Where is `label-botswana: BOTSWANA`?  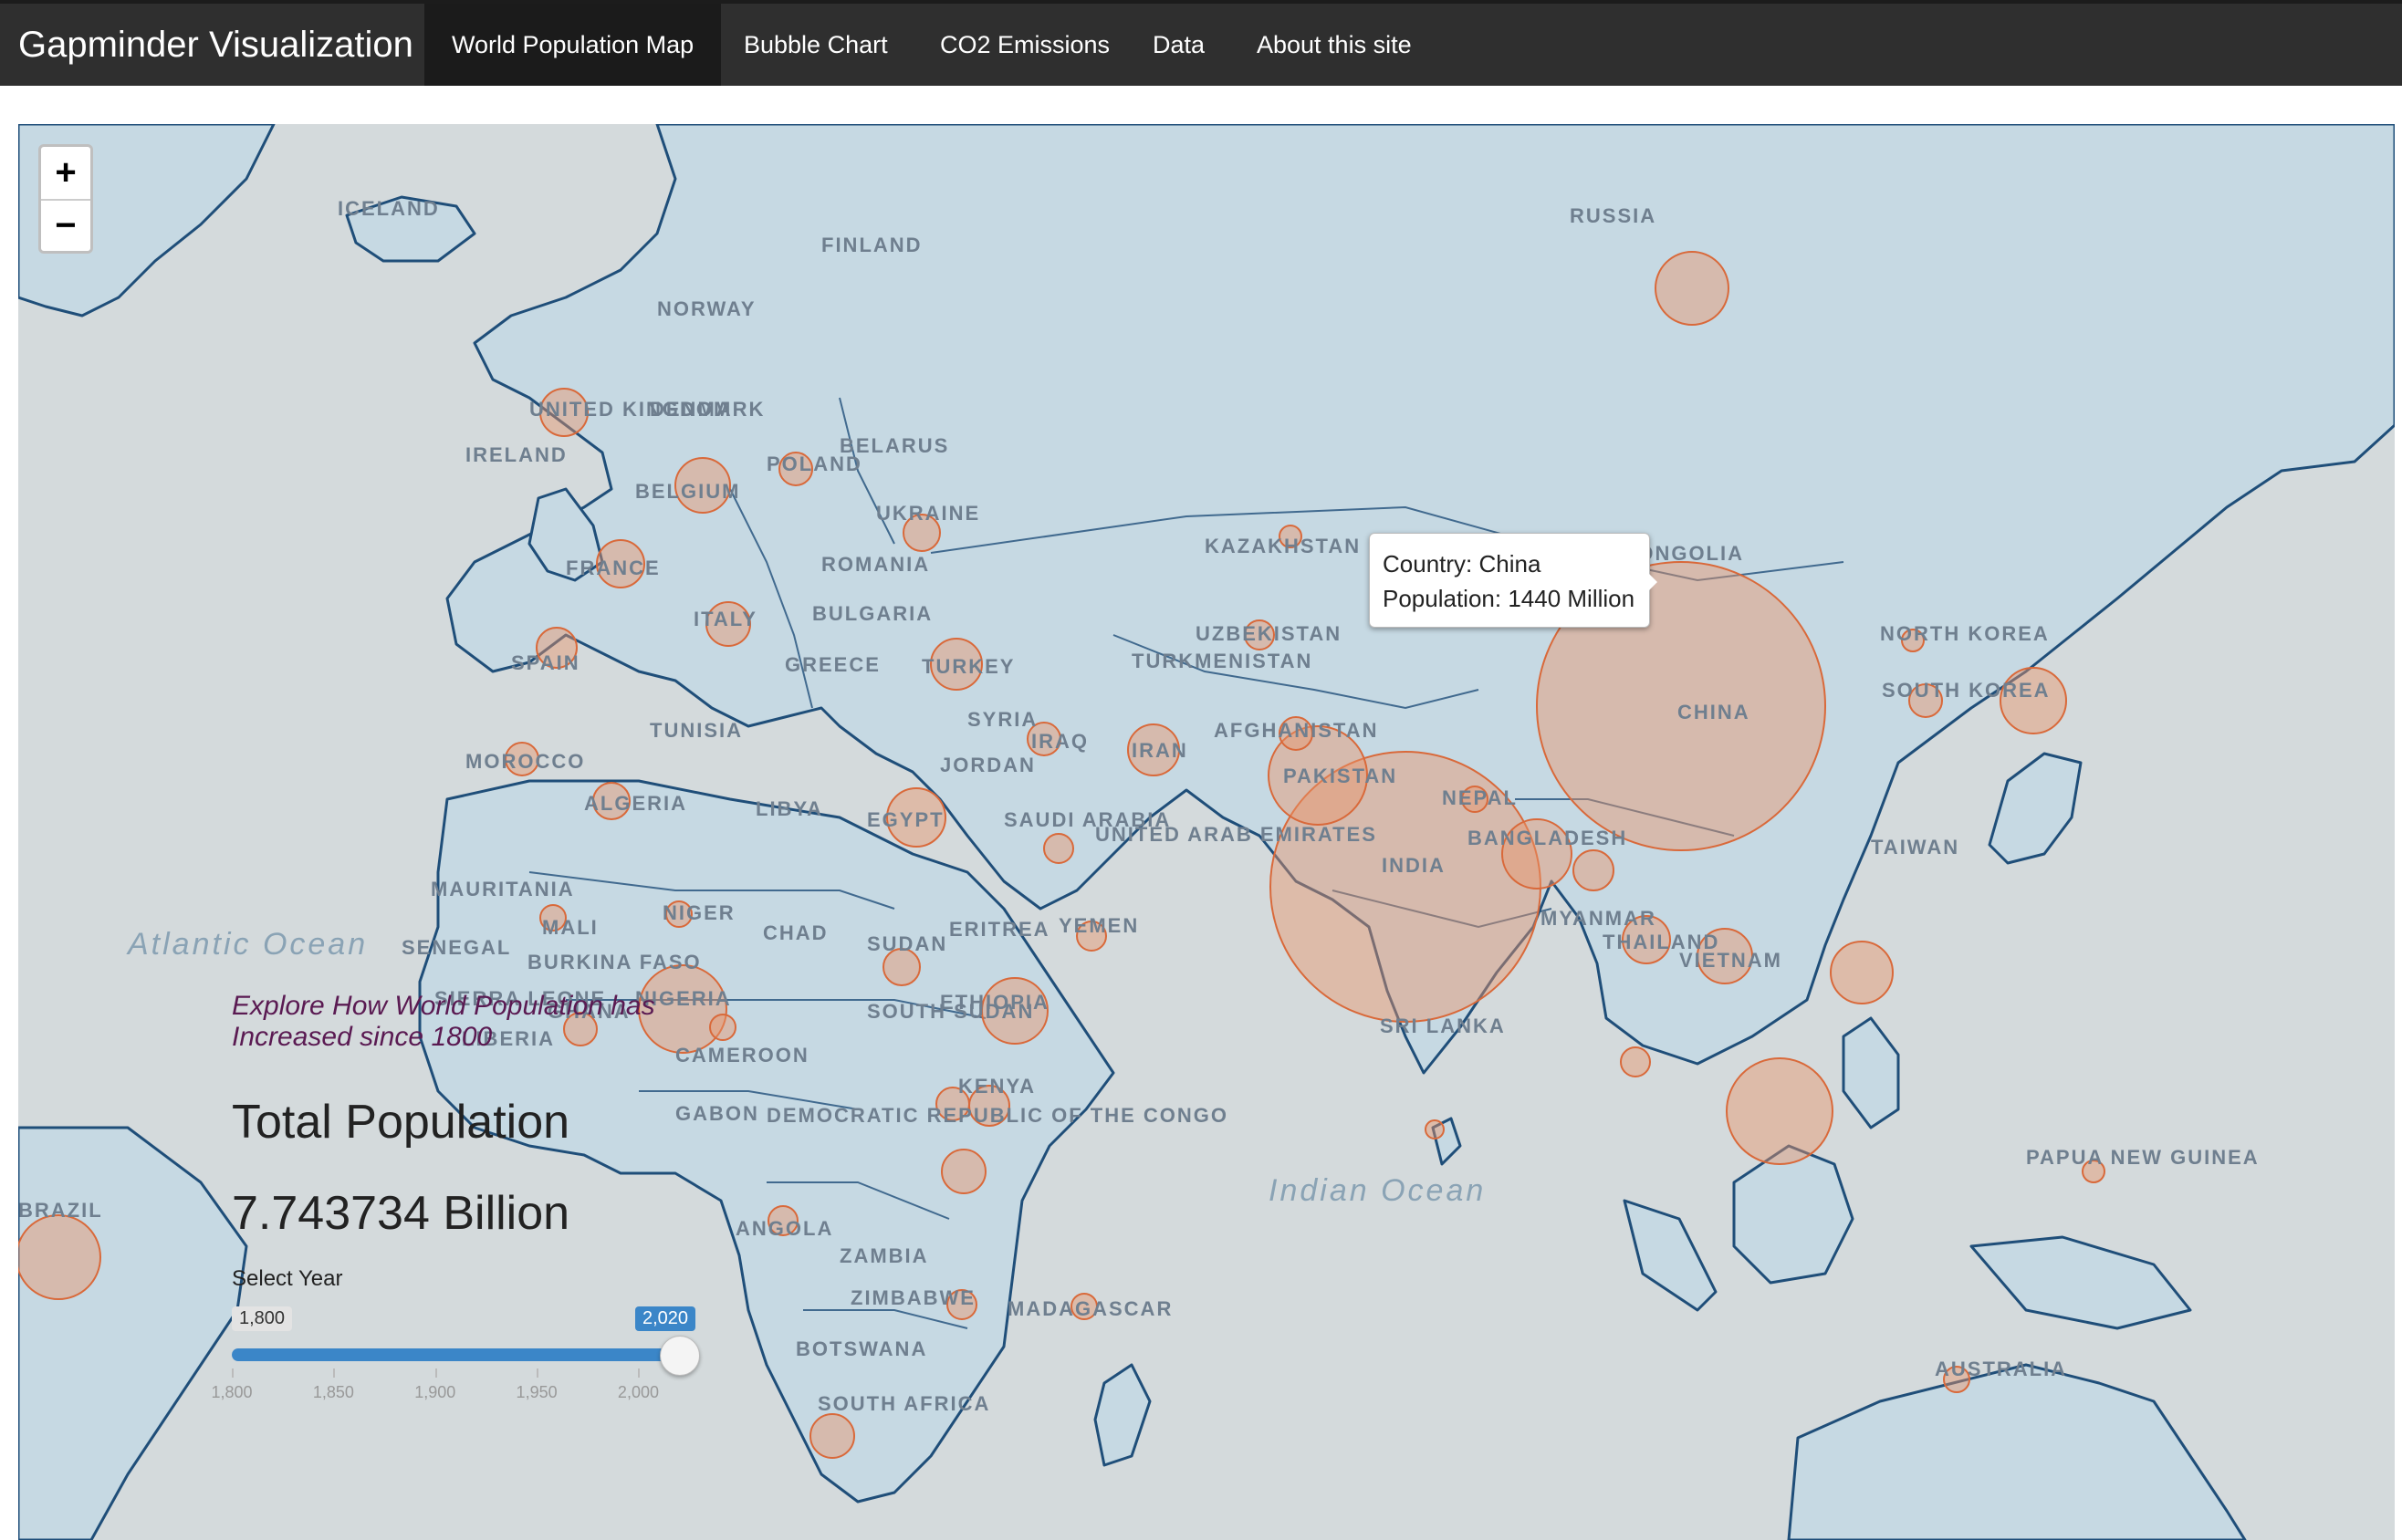
label-botswana: BOTSWANA is located at coordinates (862, 1348).